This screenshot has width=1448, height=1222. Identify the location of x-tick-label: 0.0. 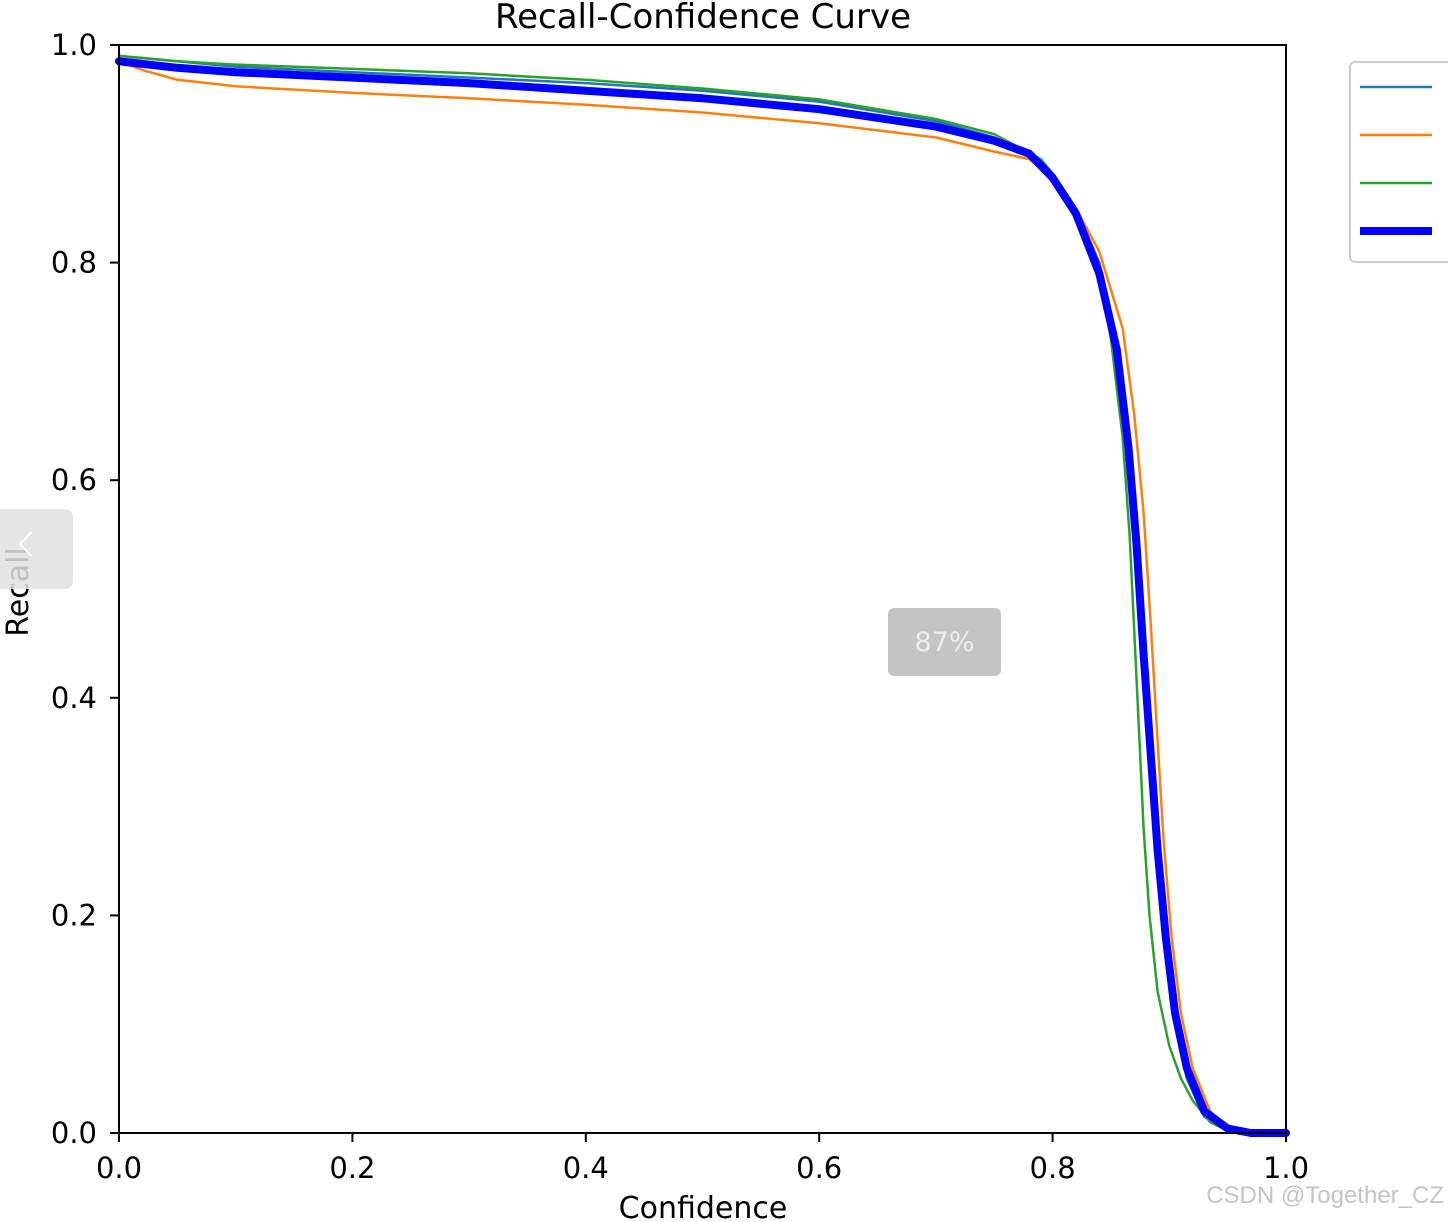
(119, 1168).